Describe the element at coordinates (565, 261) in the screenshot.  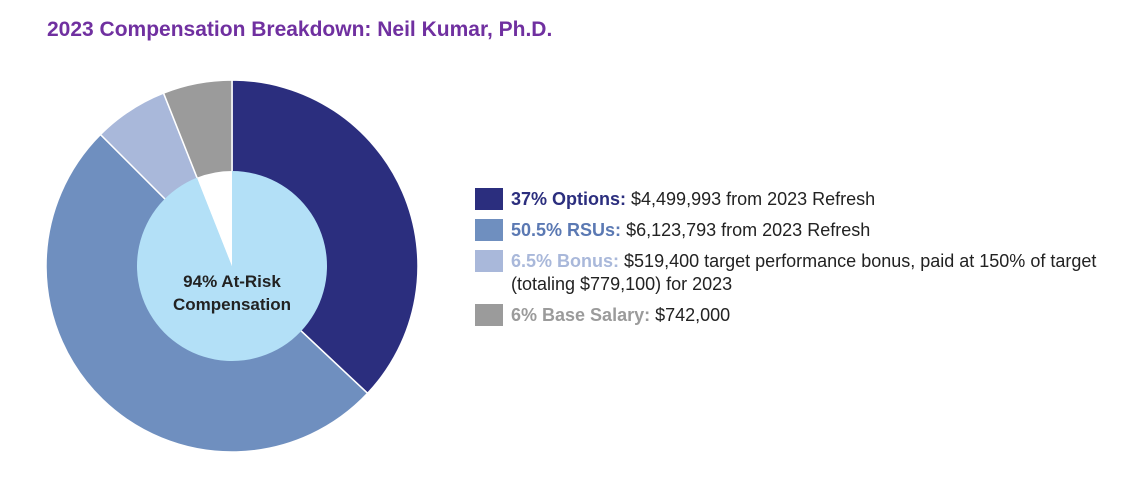
I see `legend-label-bonus: 6.5% Bonus:` at that location.